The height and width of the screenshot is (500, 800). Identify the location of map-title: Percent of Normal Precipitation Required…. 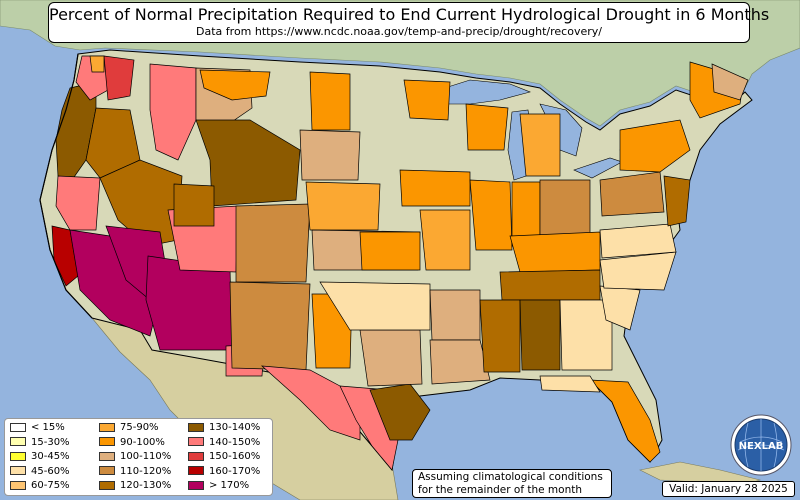
(409, 14).